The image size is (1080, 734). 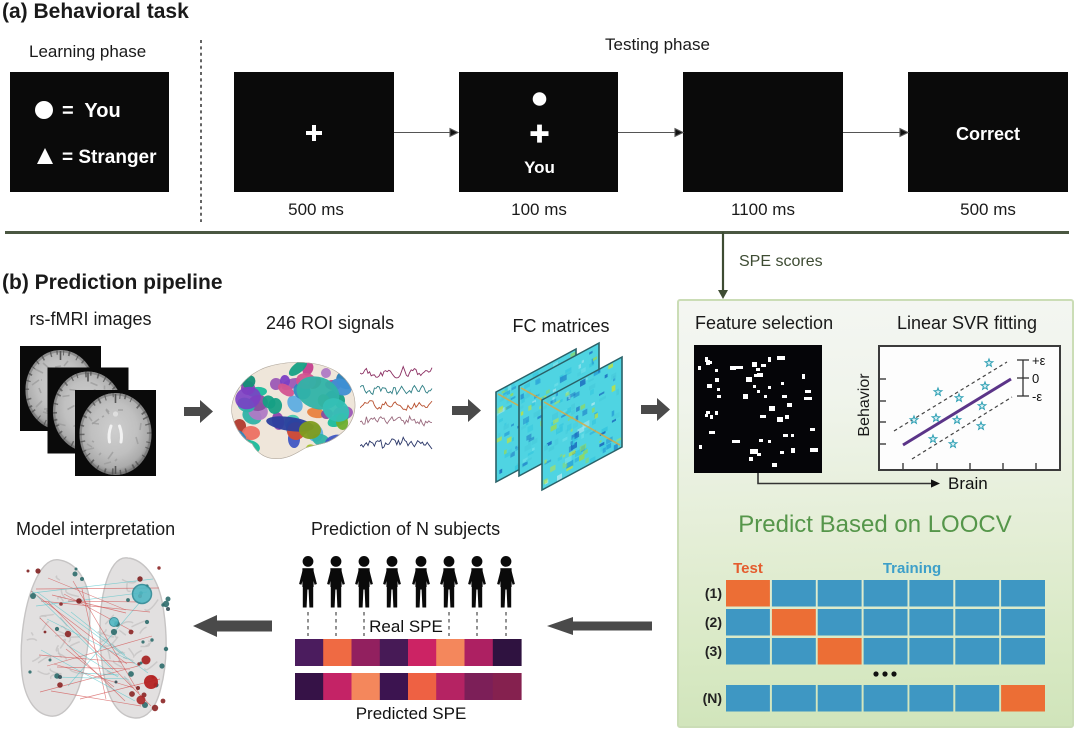 I want to click on svg-text: +ε, so click(x=1039, y=360).